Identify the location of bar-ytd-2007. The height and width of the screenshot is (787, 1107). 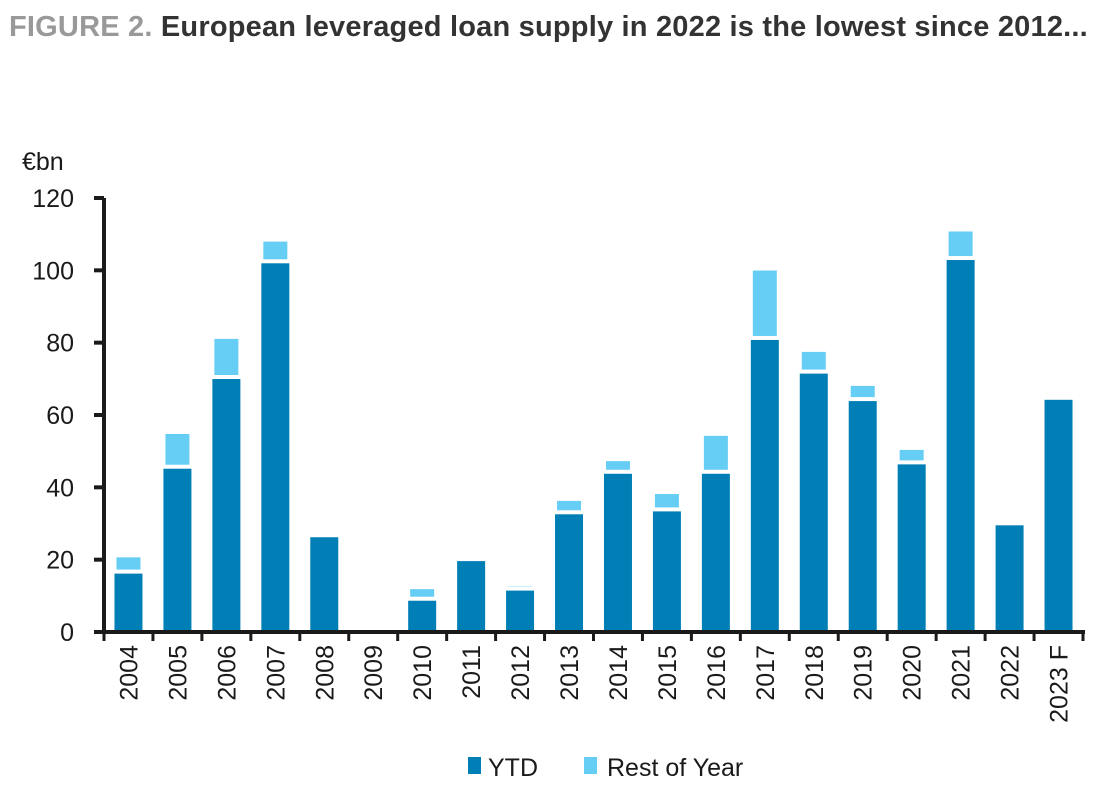
(275, 446).